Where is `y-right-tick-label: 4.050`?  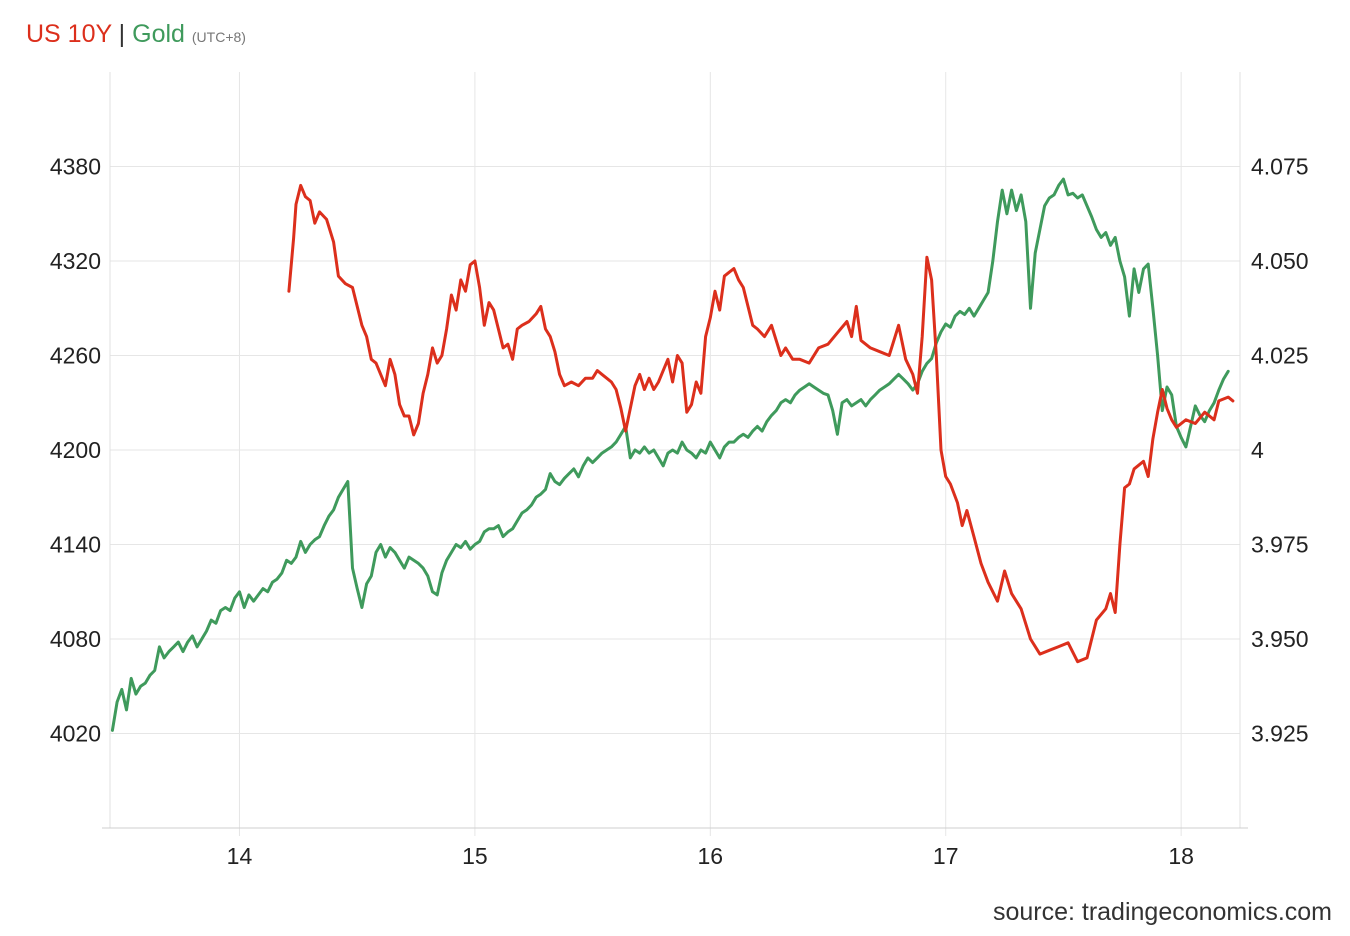
y-right-tick-label: 4.050 is located at coordinates (1280, 261).